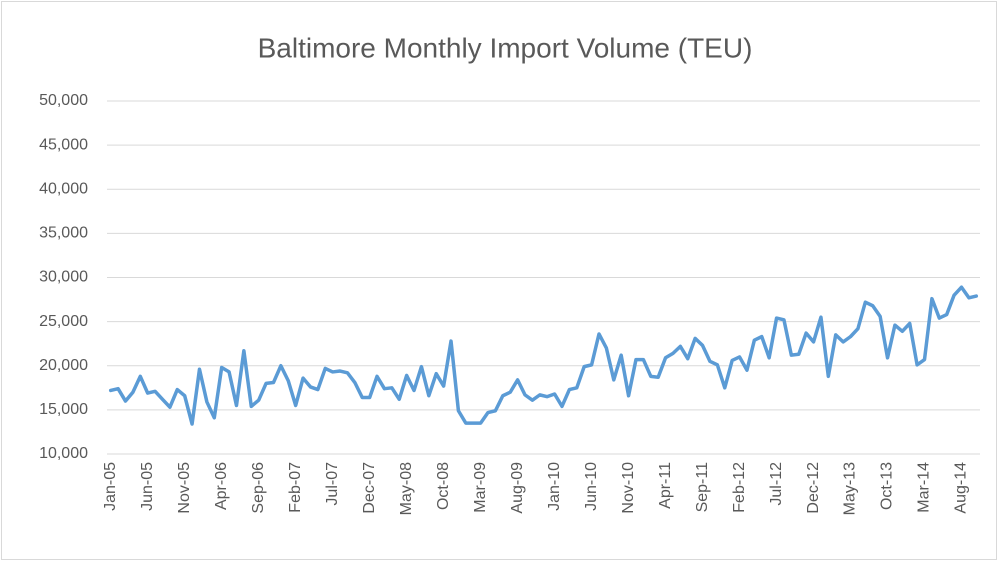 Image resolution: width=998 pixels, height=566 pixels. What do you see at coordinates (887, 486) in the screenshot?
I see `x-tick-label: Oct-13` at bounding box center [887, 486].